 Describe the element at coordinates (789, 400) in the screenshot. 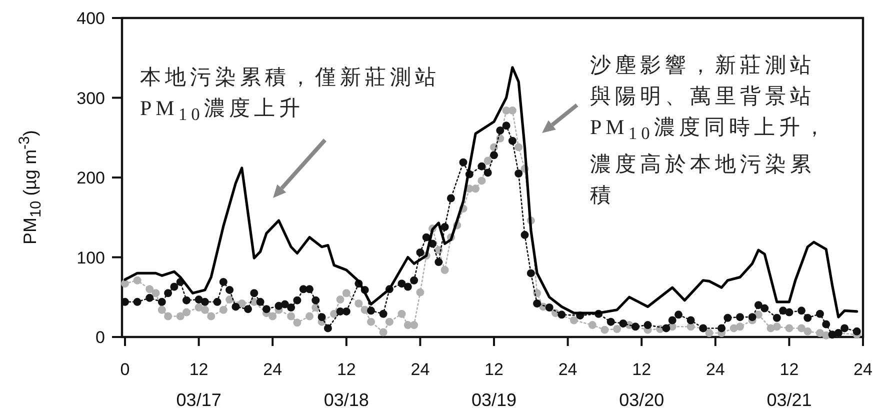

I see `text: 03/21` at that location.